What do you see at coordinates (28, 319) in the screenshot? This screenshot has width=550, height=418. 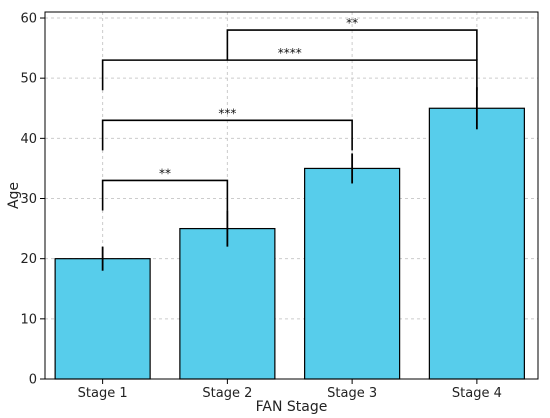 I see `y-tick-label: 10` at bounding box center [28, 319].